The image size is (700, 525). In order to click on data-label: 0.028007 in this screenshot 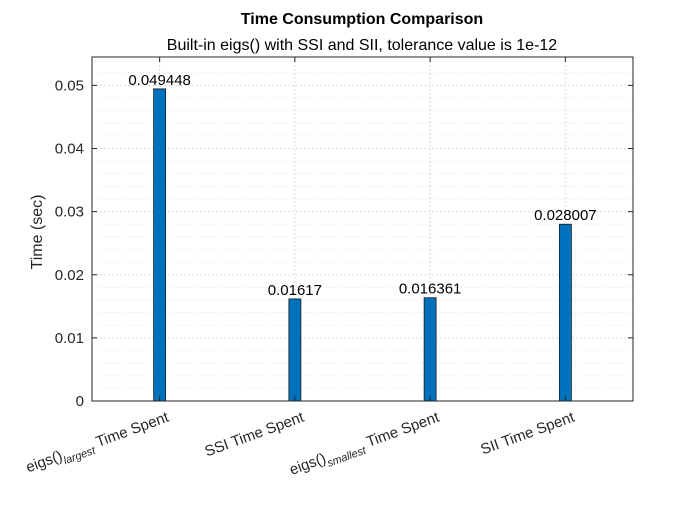, I will do `click(565, 215)`.